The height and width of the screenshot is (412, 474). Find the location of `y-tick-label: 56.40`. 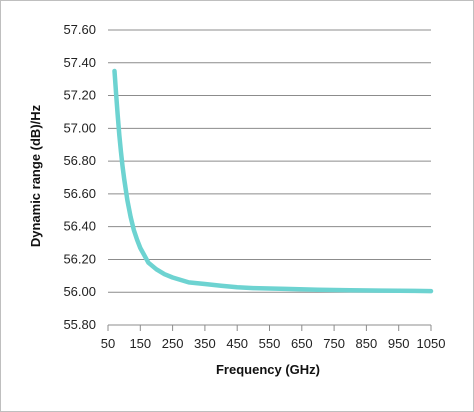

y-tick-label: 56.40 is located at coordinates (79, 226).